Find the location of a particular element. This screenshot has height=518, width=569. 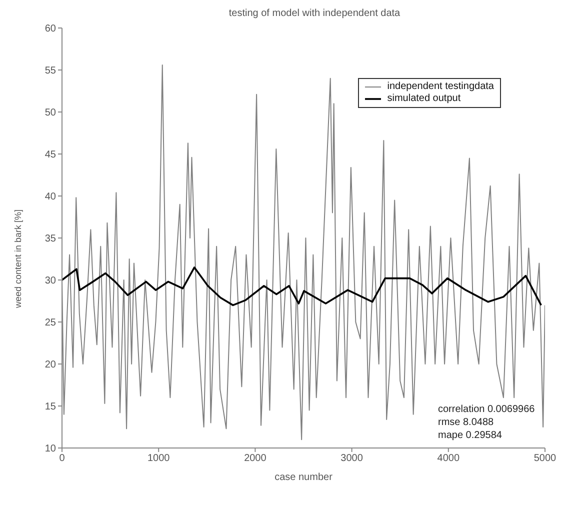

y-tick-label: 40 is located at coordinates (50, 197).